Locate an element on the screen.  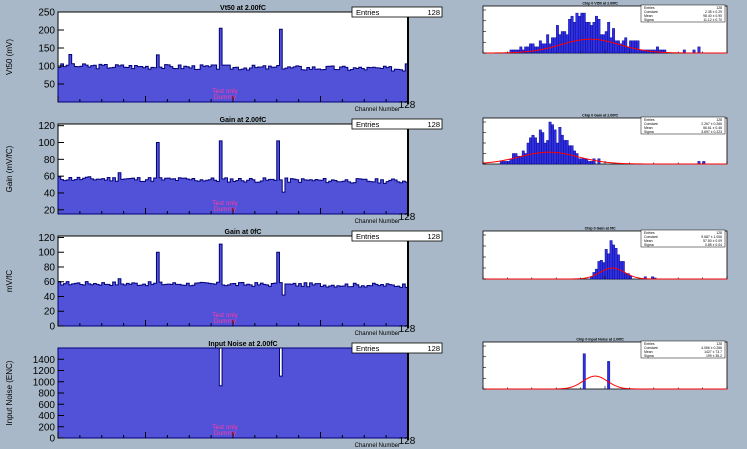
y-tick-label: 100 is located at coordinates (46, 67).